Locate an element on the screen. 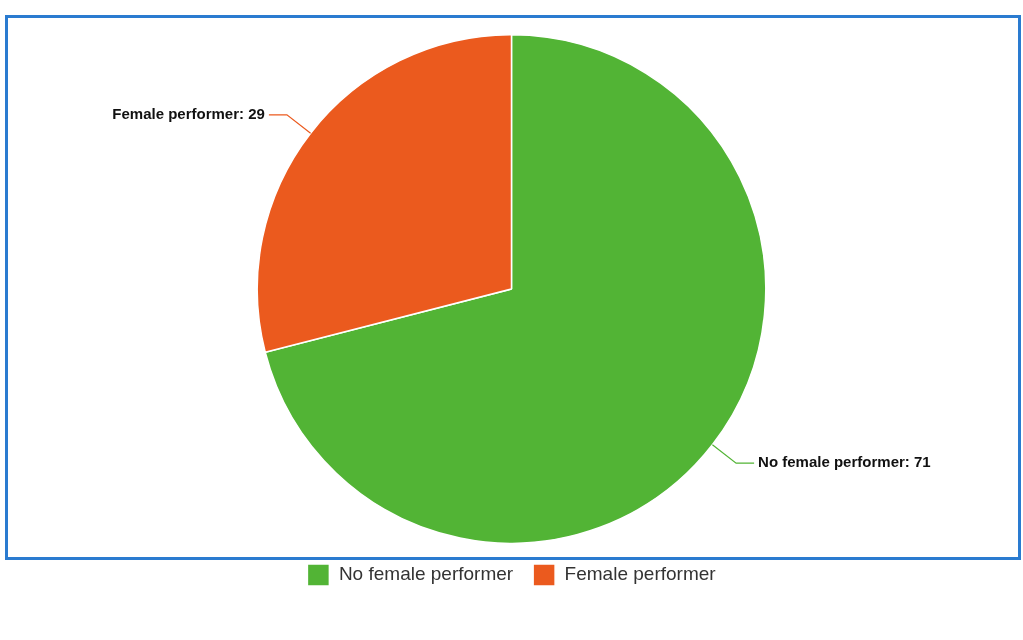 This screenshot has height=640, width=1023. data-label: Female performer: 29 is located at coordinates (188, 113).